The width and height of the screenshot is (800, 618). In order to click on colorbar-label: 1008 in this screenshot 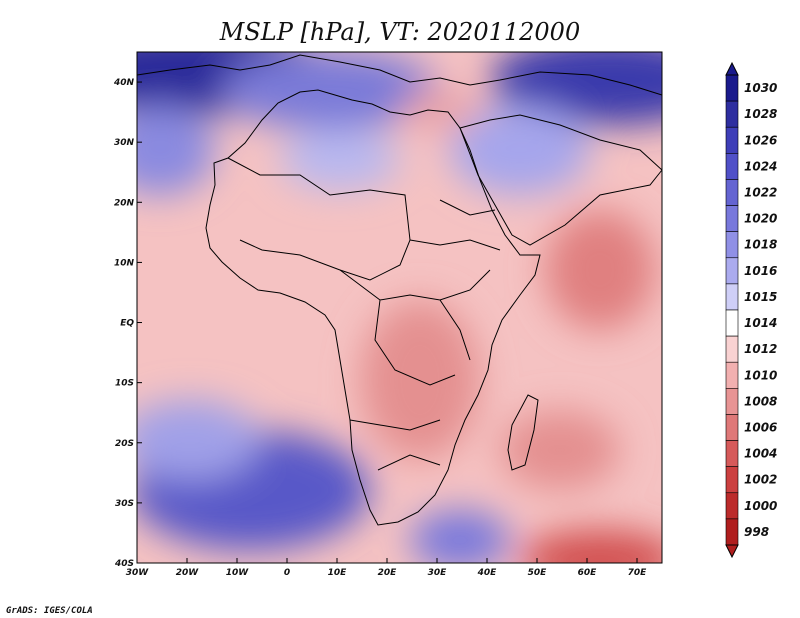, I will do `click(760, 401)`.